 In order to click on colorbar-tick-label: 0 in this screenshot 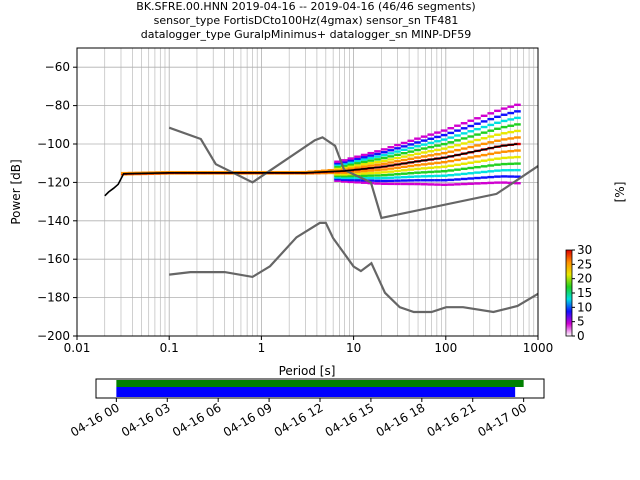, I will do `click(581, 336)`.